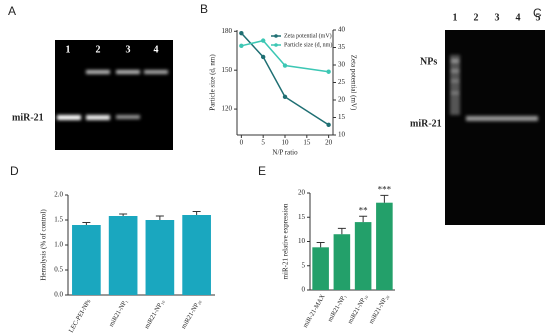  What do you see at coordinates (307, 143) in the screenshot?
I see `x-tick-label: 15` at bounding box center [307, 143].